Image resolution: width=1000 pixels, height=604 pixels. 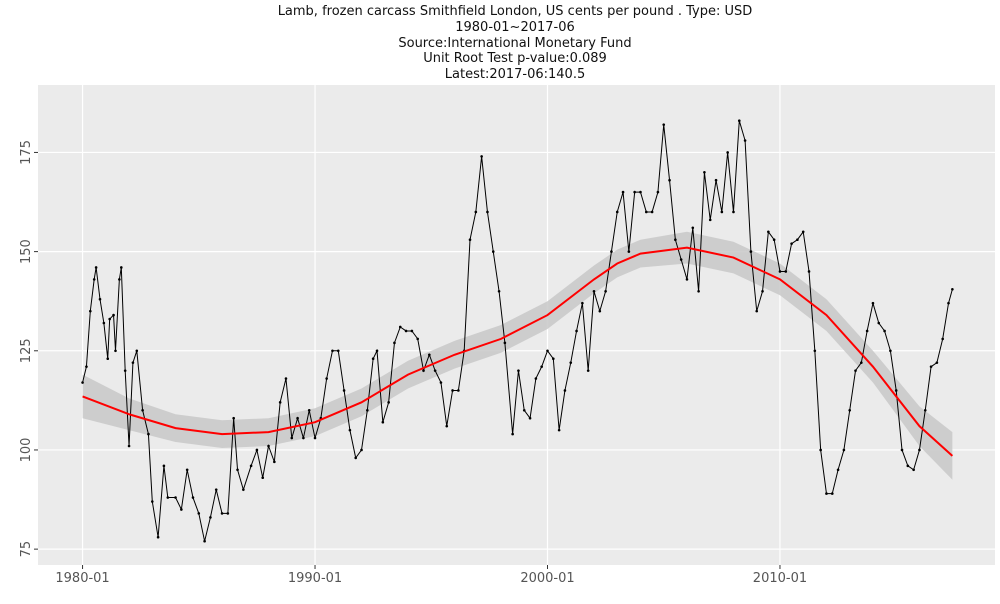 I want to click on y-tick-label: 75, so click(x=26, y=549).